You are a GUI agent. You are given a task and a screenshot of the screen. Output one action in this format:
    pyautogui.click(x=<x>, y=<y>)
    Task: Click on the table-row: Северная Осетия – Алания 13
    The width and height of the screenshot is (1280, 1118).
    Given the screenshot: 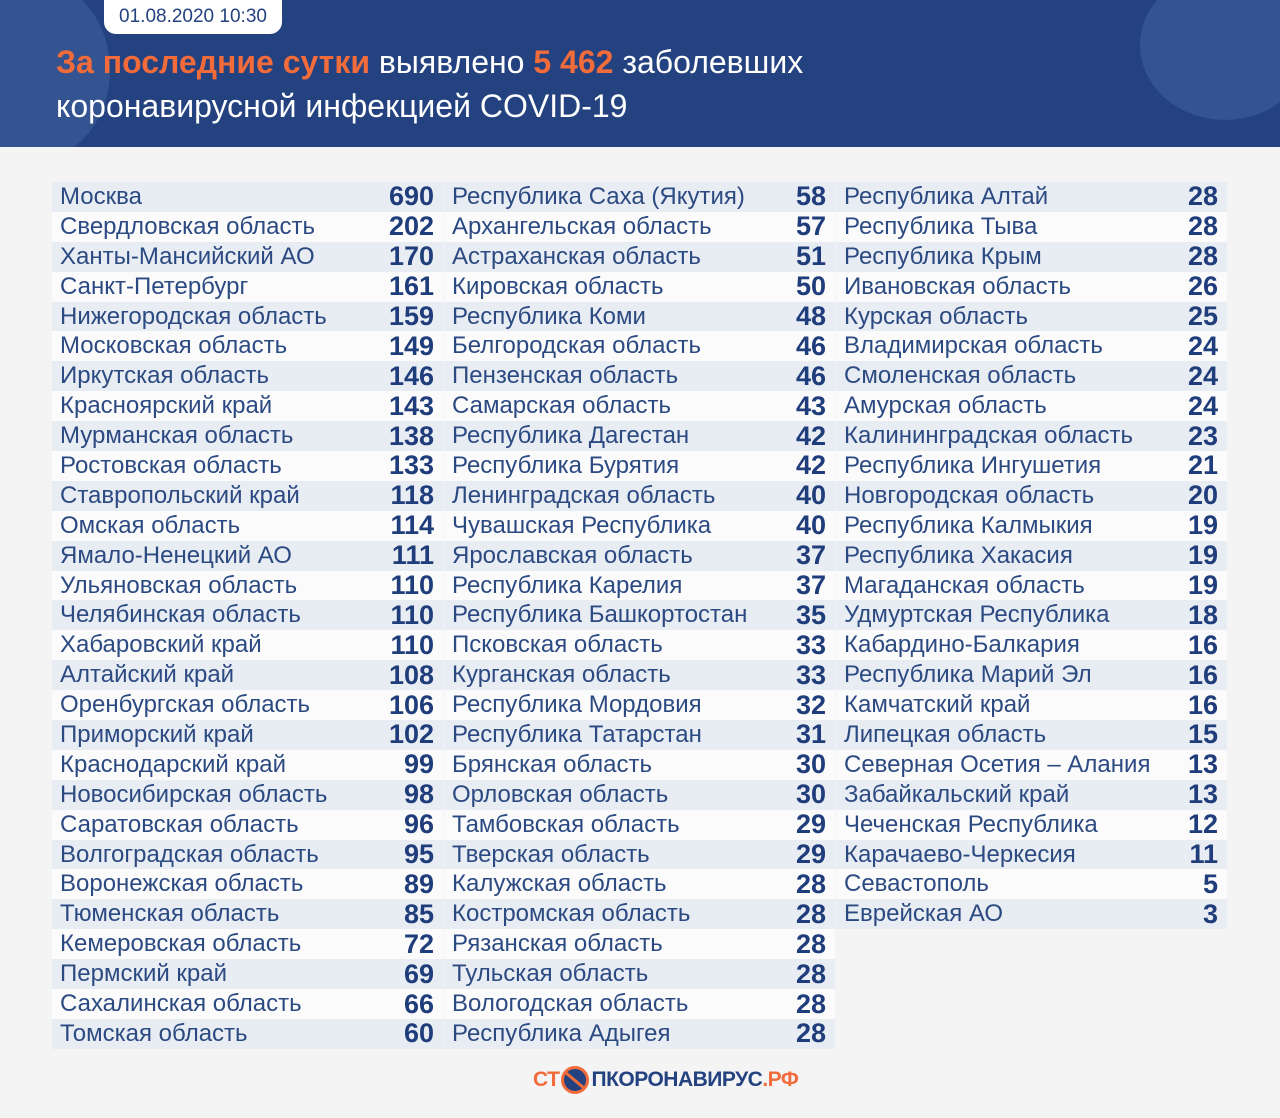 What is the action you would take?
    pyautogui.click(x=1031, y=764)
    